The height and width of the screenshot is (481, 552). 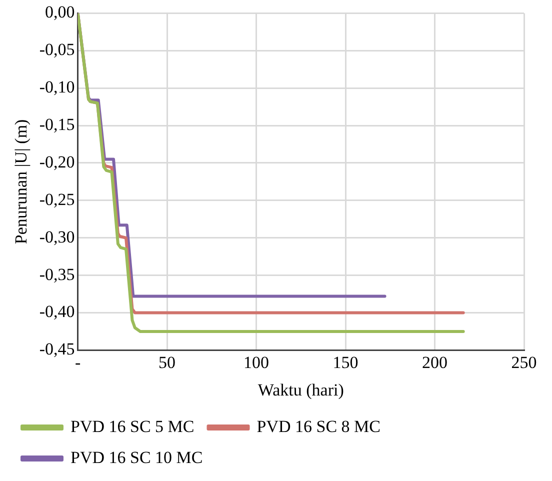 I want to click on legend-label: PVD 16 SC 8 MC, so click(x=318, y=426).